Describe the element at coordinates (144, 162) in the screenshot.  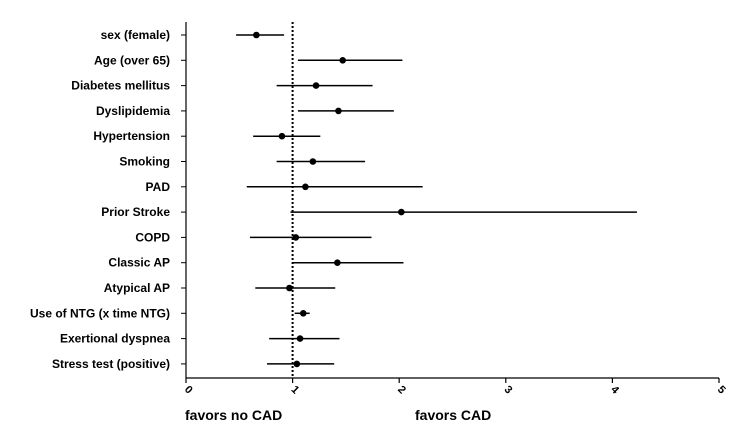
I see `category-label-smoking: Smoking` at that location.